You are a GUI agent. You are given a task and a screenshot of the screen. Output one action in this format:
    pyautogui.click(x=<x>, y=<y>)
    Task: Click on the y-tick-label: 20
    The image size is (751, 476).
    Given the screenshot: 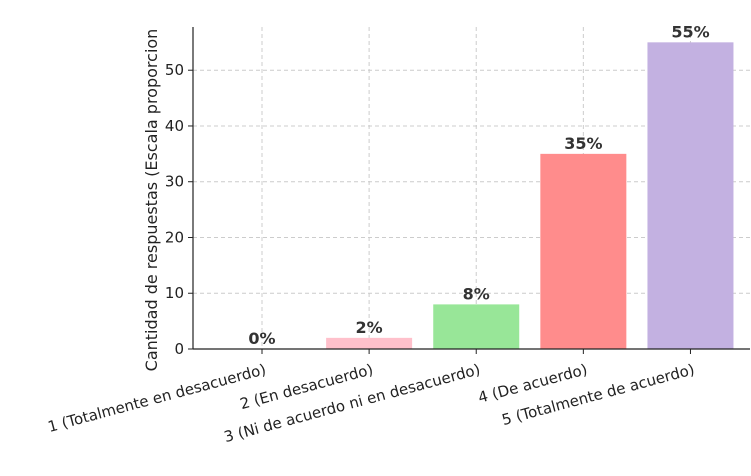 What is the action you would take?
    pyautogui.click(x=174, y=237)
    